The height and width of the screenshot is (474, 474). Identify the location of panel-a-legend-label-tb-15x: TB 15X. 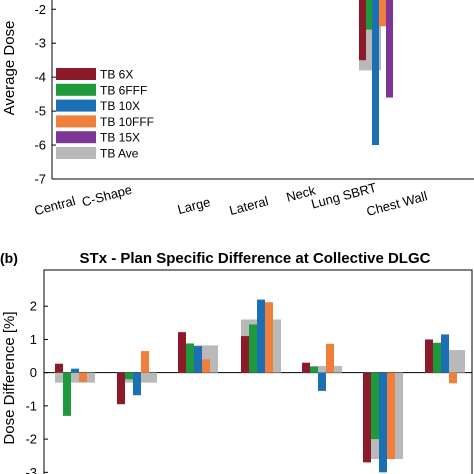
(120, 138).